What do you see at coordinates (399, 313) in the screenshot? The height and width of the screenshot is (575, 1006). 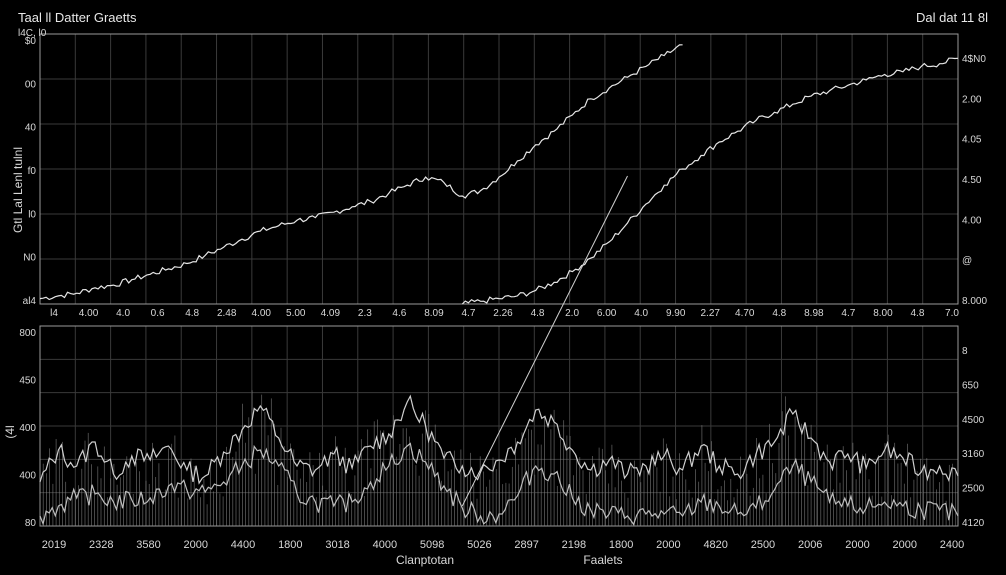 I see `top-xtick-10: 4.6` at bounding box center [399, 313].